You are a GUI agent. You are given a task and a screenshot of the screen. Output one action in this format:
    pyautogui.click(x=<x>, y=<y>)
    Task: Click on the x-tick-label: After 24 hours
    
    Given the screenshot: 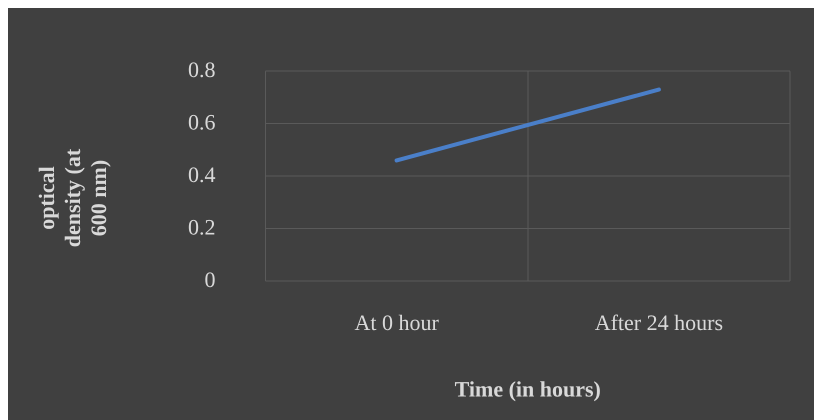 What is the action you would take?
    pyautogui.click(x=659, y=323)
    